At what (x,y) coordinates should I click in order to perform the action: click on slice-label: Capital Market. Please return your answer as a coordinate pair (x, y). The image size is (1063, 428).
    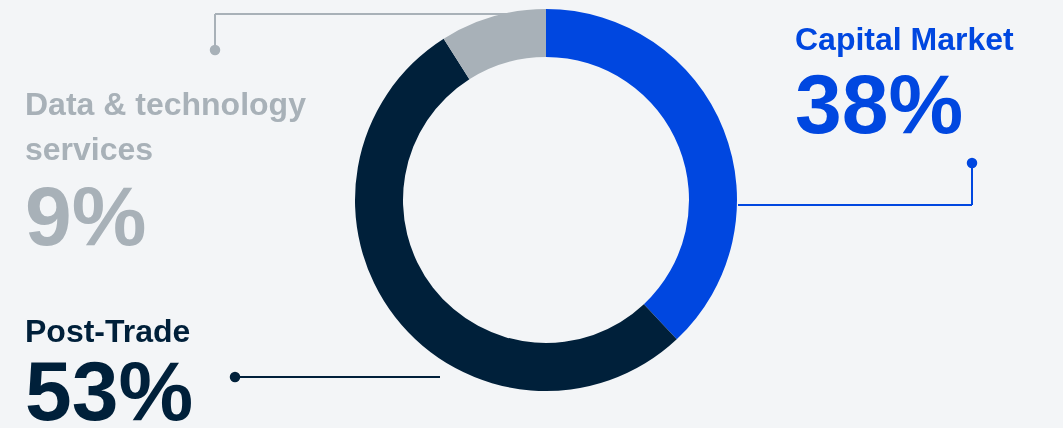
    Looking at the image, I should click on (905, 39).